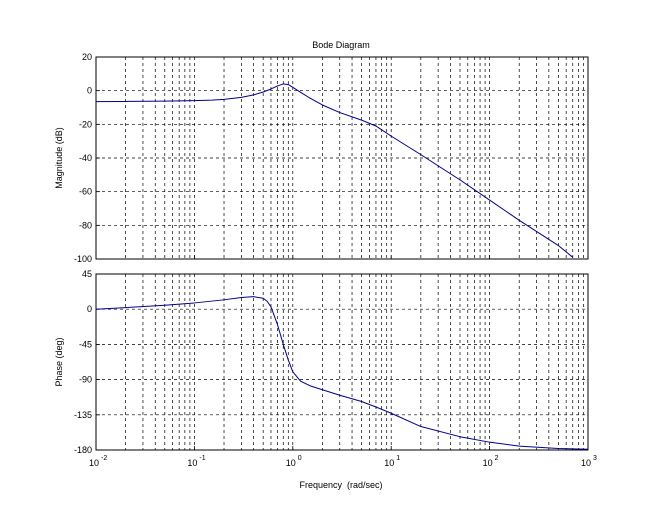 The width and height of the screenshot is (651, 509). Describe the element at coordinates (87, 274) in the screenshot. I see `y-tick-label: 45` at that location.